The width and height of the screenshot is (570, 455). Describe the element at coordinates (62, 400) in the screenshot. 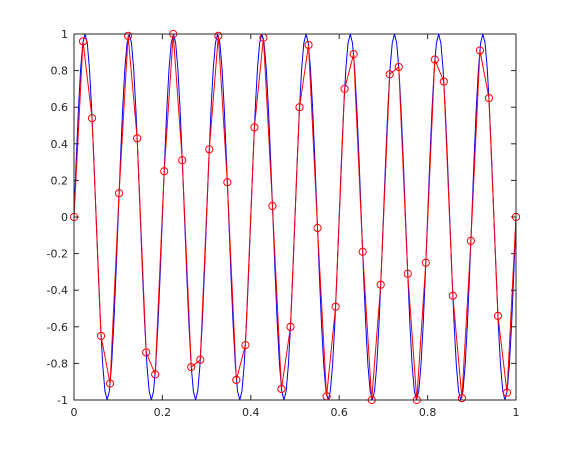

I see `y-tick-label: -1` at that location.